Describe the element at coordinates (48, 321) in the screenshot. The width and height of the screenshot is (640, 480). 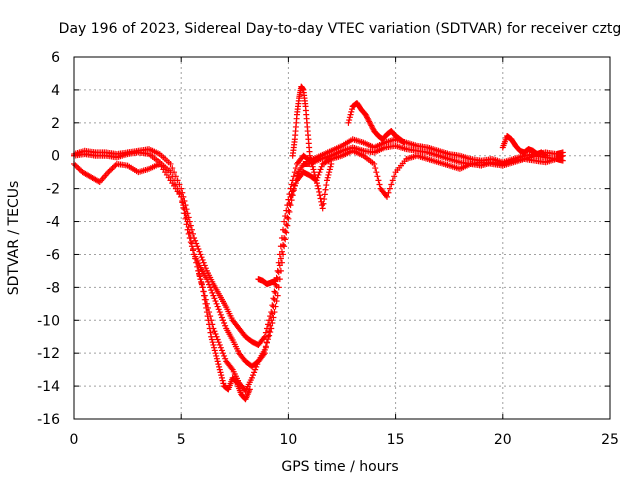
I see `y-tick-label: -10` at that location.